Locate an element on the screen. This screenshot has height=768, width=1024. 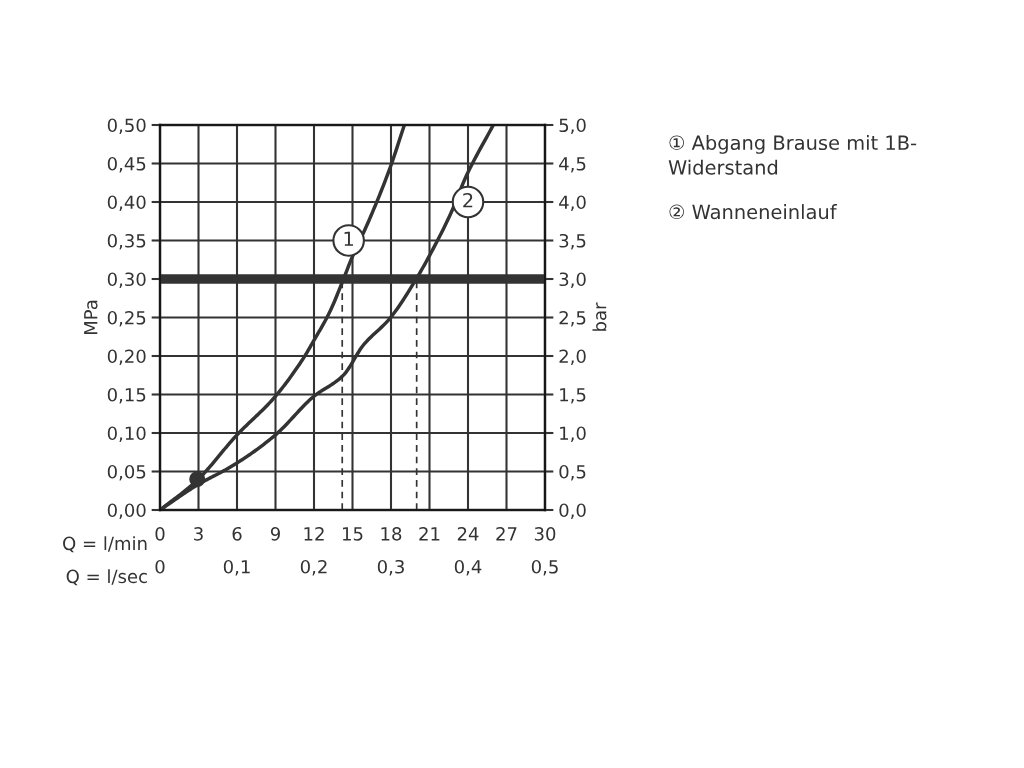
x2-tick-label: 0,1 is located at coordinates (236, 567).